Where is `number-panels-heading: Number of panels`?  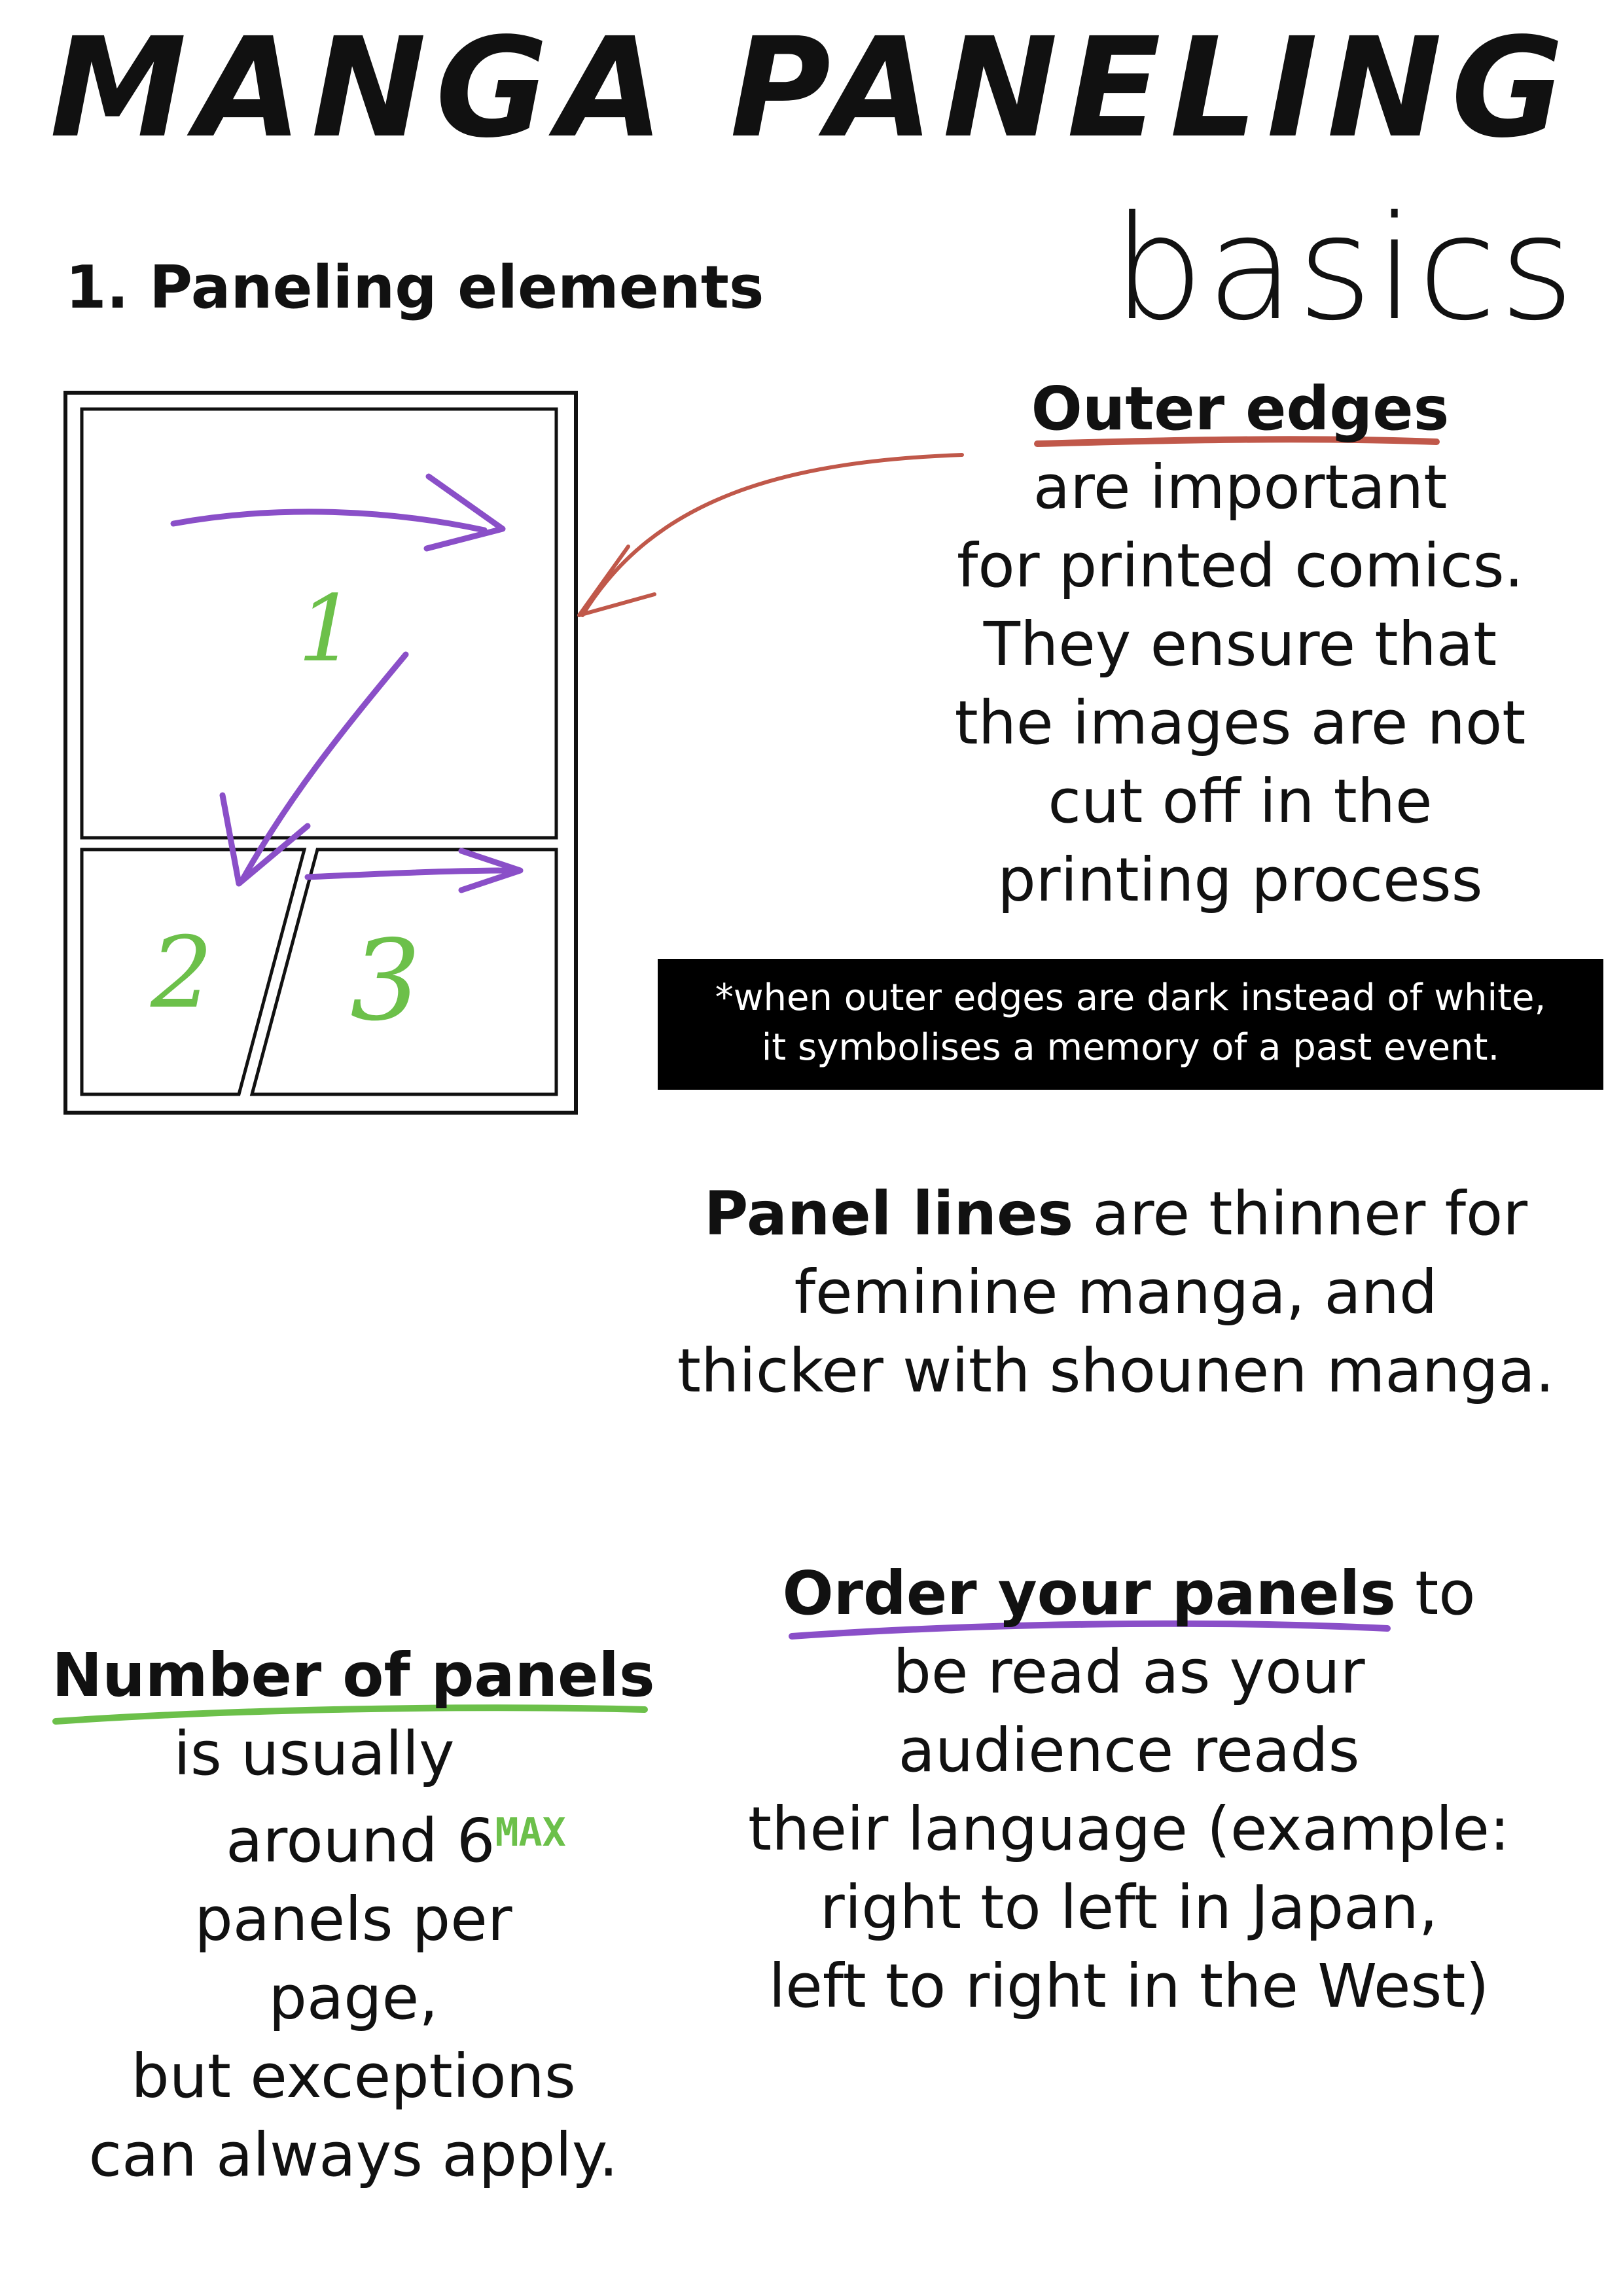
number-panels-heading: Number of panels is located at coordinates (353, 1675).